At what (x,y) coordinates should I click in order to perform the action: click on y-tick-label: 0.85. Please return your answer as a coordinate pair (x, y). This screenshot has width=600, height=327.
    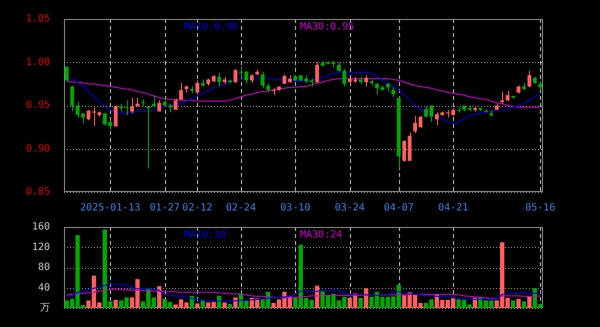
    Looking at the image, I should click on (38, 192).